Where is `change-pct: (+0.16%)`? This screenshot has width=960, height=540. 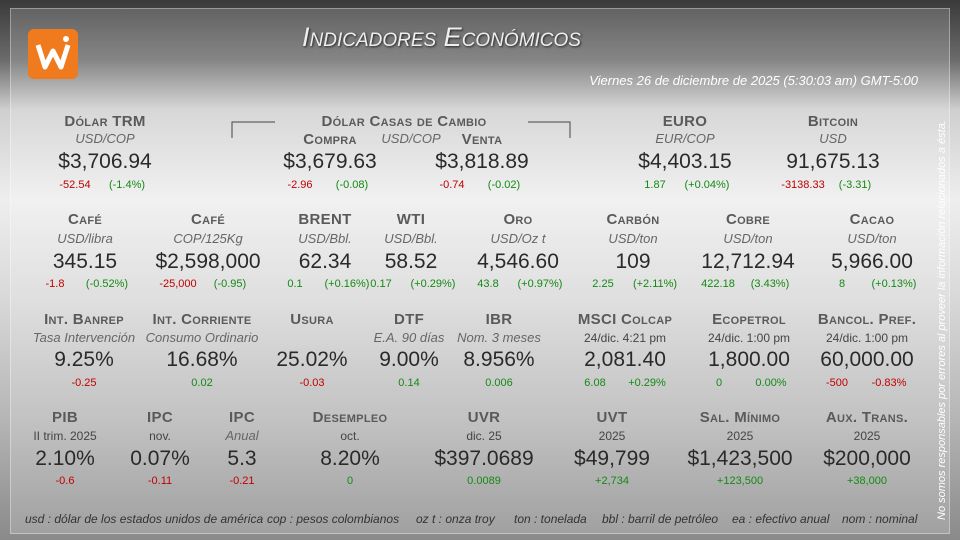
change-pct: (+0.16%) is located at coordinates (347, 284).